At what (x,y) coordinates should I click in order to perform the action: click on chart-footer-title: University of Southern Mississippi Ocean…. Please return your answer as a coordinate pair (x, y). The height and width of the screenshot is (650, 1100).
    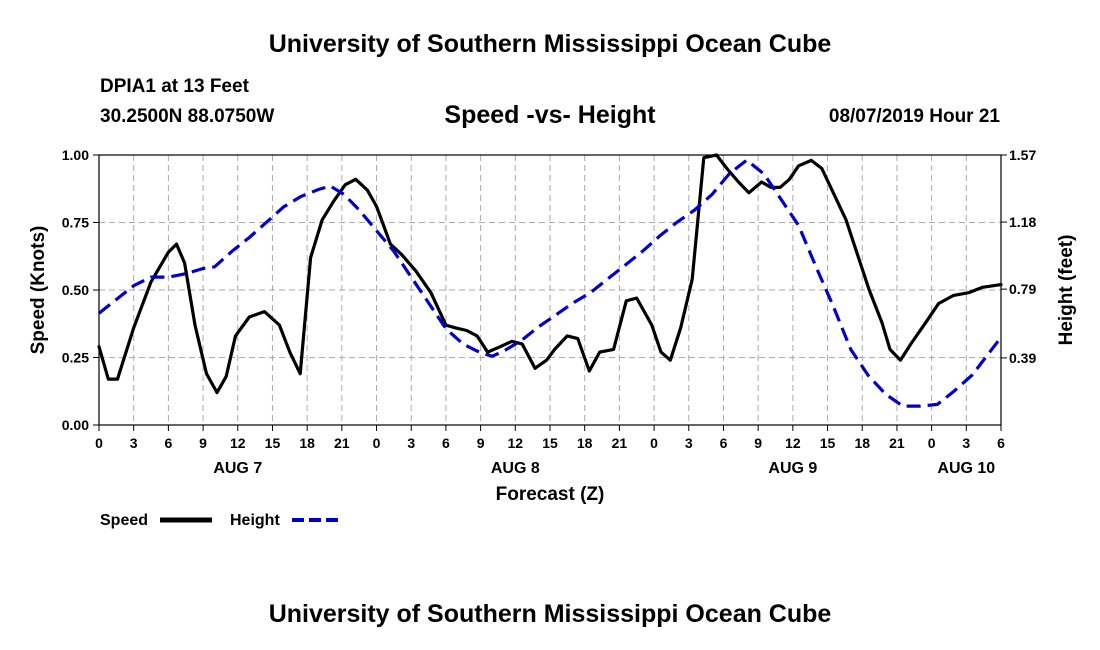
    Looking at the image, I should click on (550, 614).